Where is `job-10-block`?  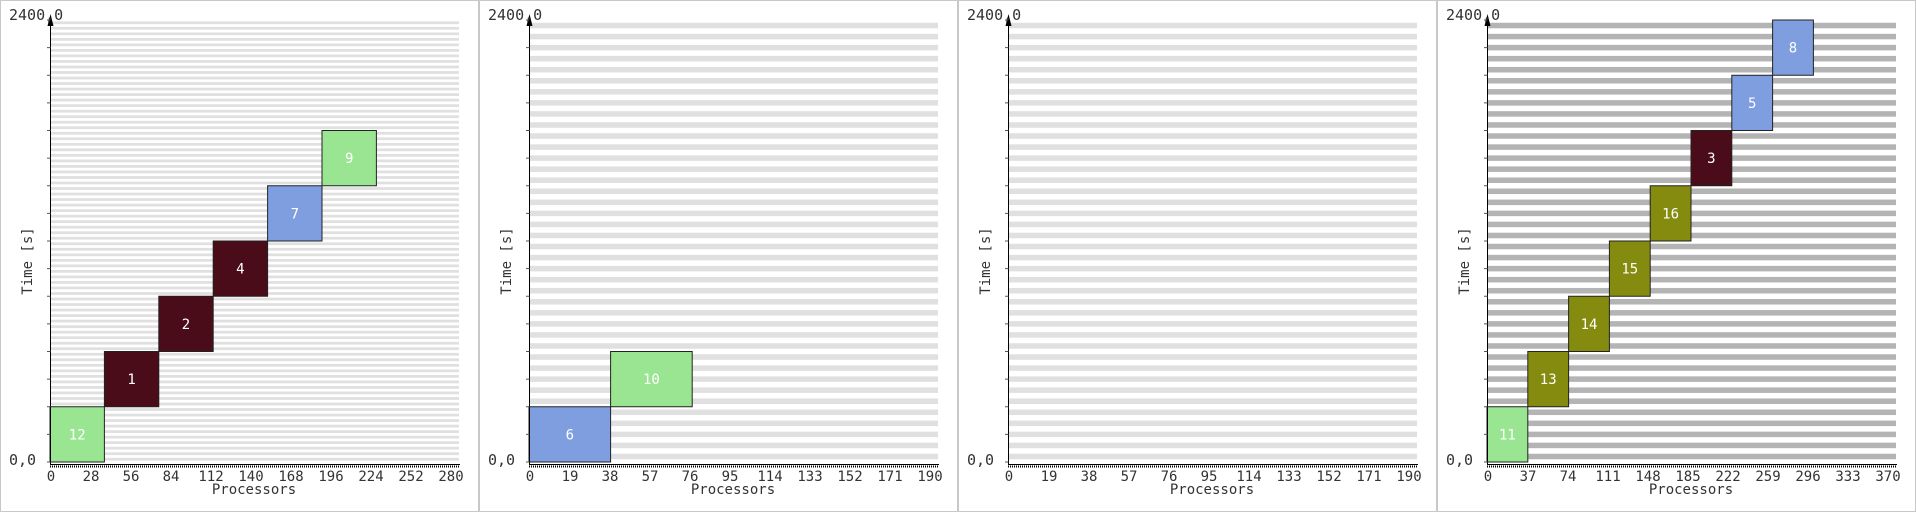 job-10-block is located at coordinates (651, 379).